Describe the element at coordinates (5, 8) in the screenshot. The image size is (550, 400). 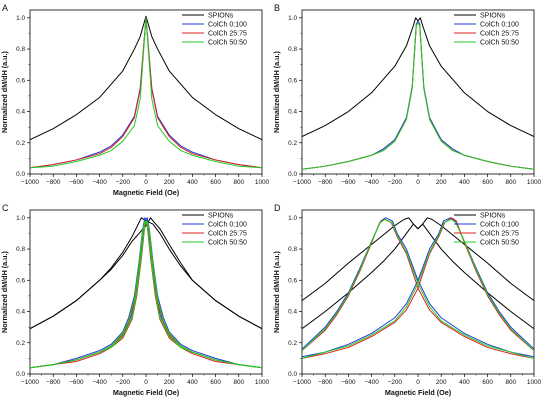
I see `panel-letter: A` at that location.